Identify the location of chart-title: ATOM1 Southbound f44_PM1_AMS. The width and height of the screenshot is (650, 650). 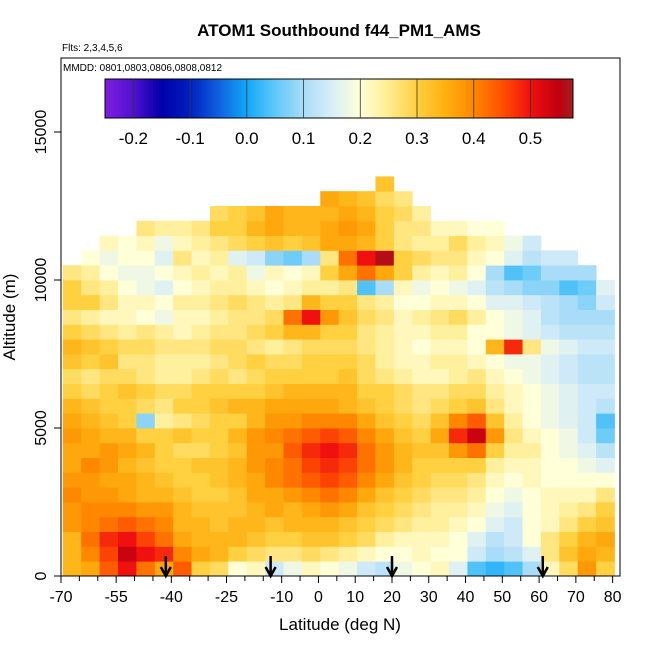
(339, 30).